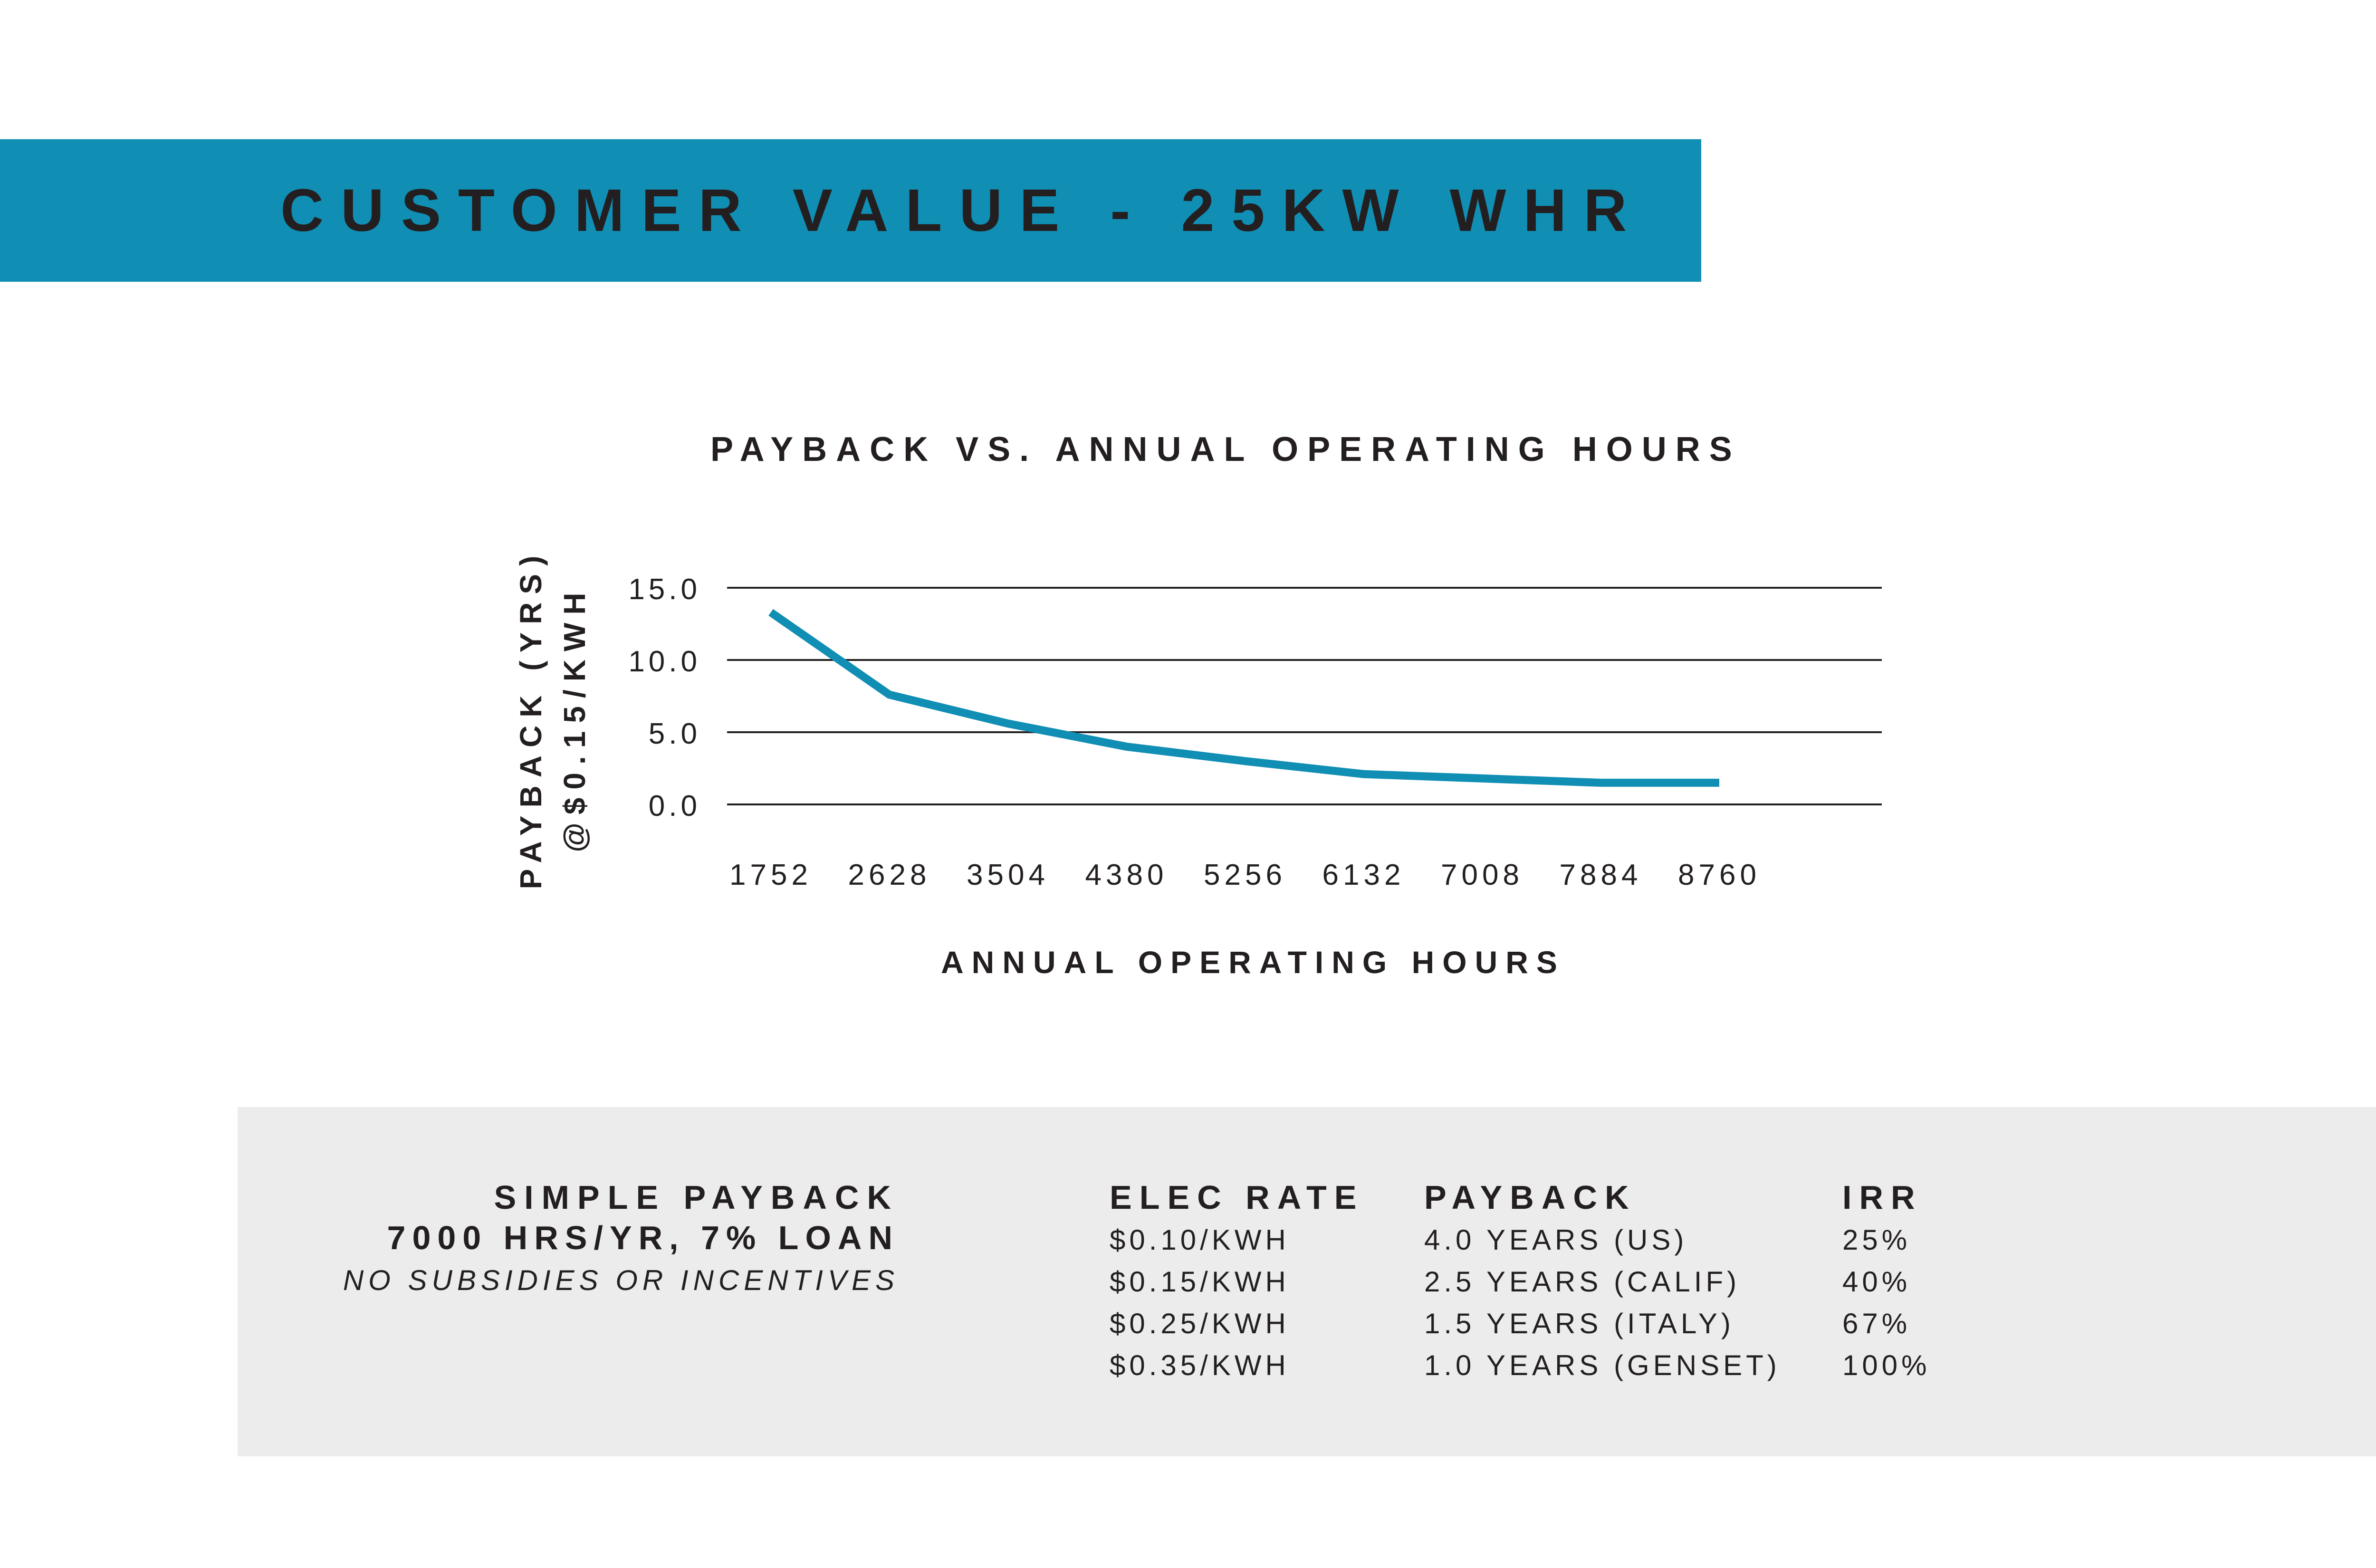 This screenshot has width=2376, height=1568. Describe the element at coordinates (675, 806) in the screenshot. I see `y-tick-label: 0.0` at that location.